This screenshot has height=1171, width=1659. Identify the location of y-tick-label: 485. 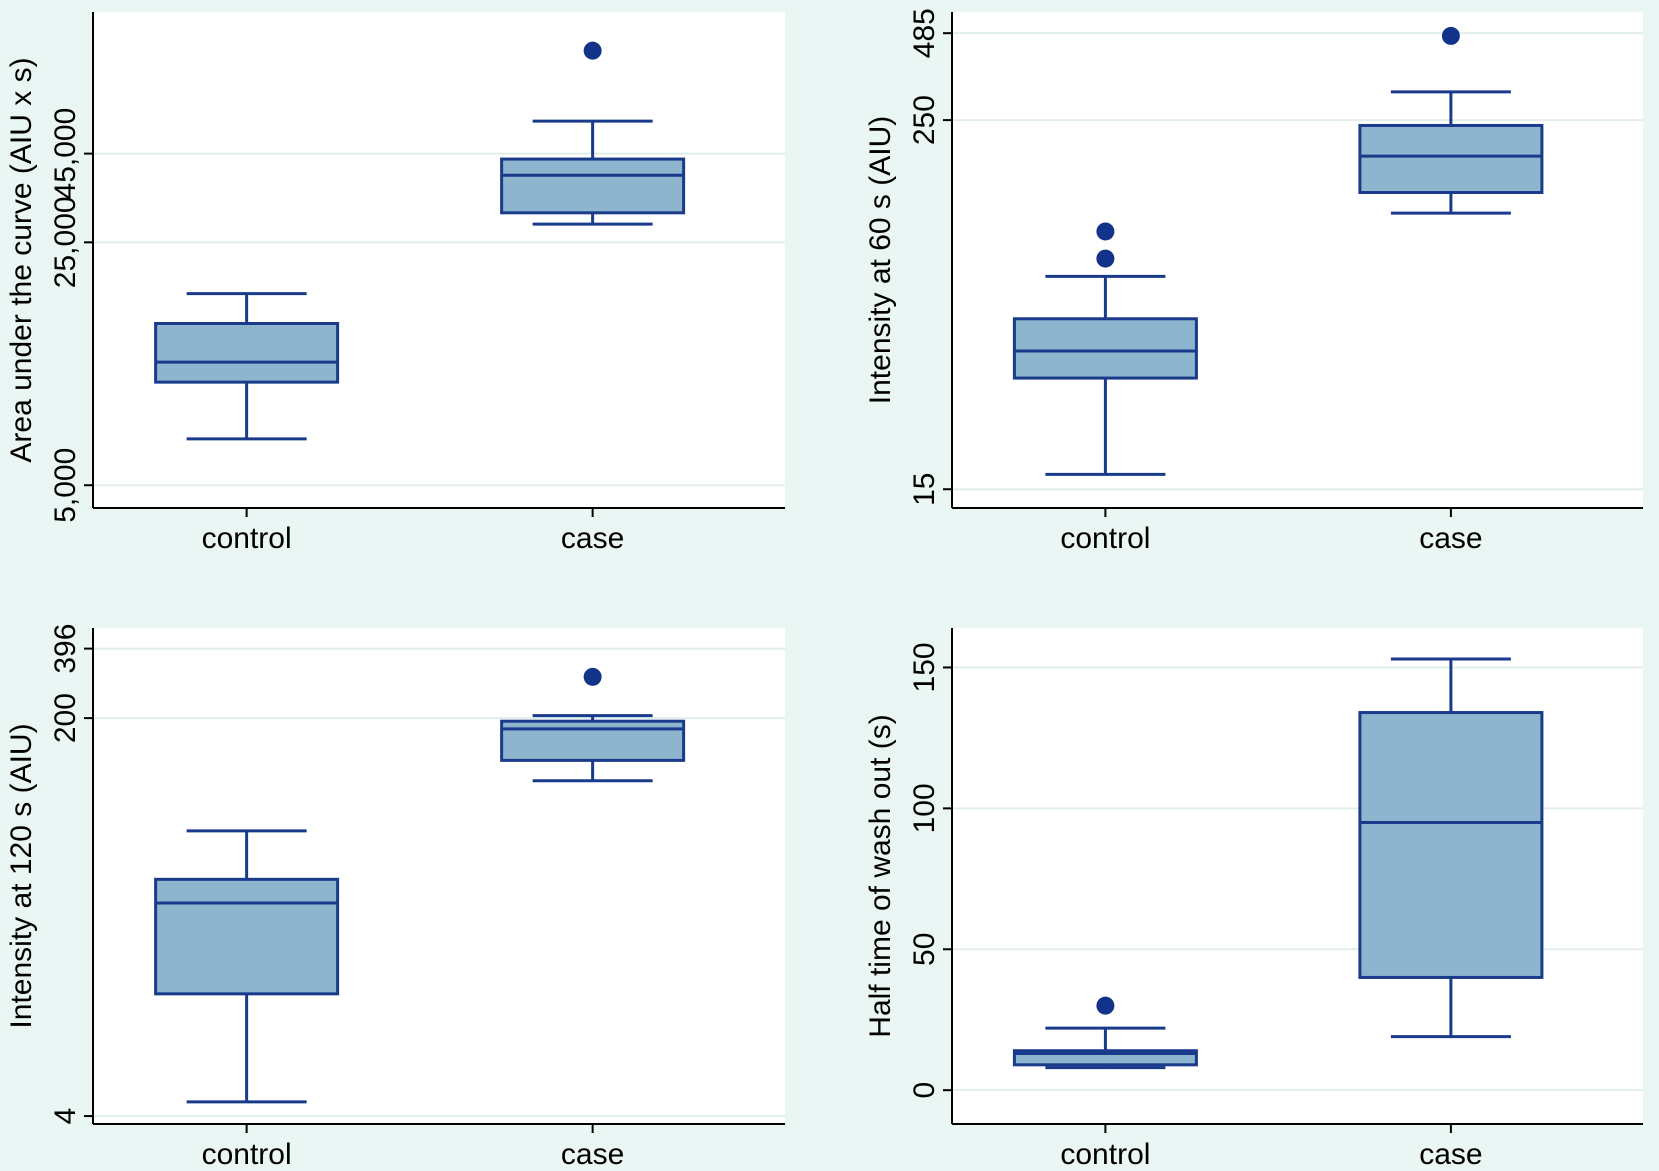
(924, 33).